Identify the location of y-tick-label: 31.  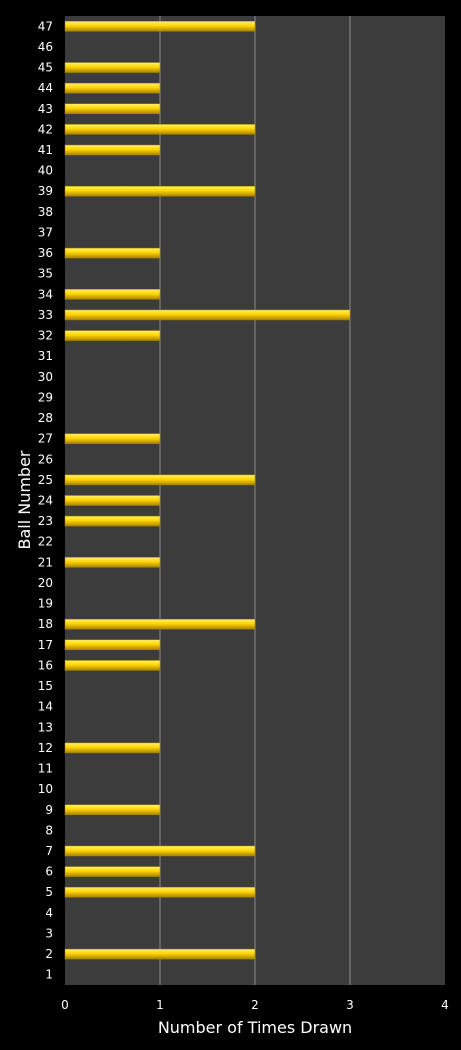
(45, 356).